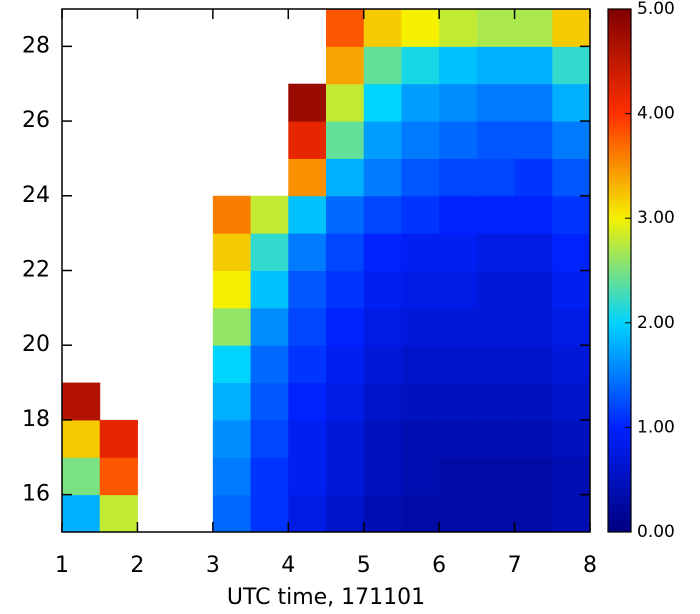  I want to click on x-tick-label: 3, so click(213, 565).